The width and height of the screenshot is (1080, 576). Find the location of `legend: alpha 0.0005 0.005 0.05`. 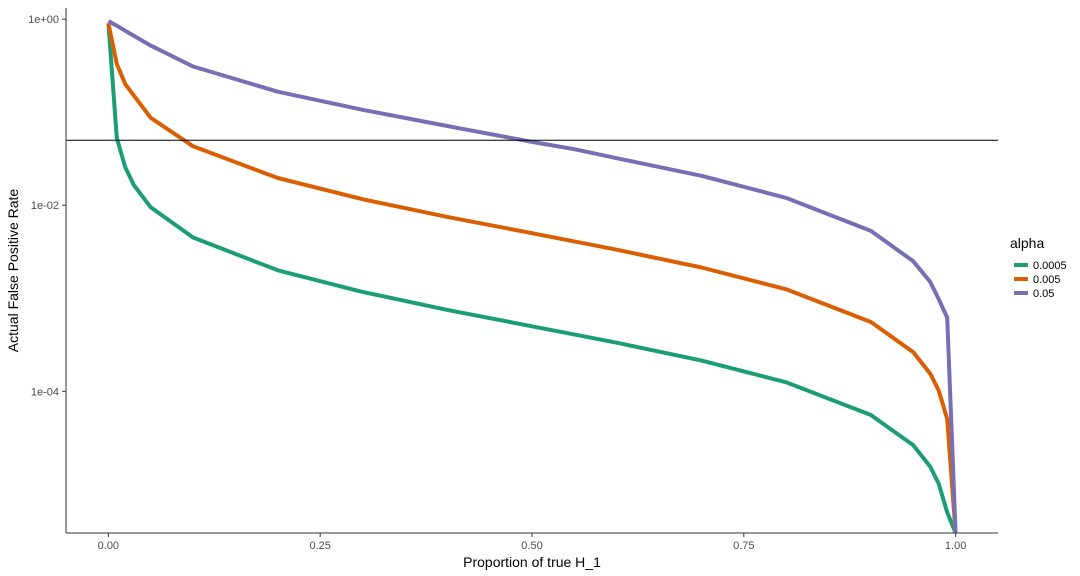

legend: alpha 0.0005 0.005 0.05 is located at coordinates (1038, 267).